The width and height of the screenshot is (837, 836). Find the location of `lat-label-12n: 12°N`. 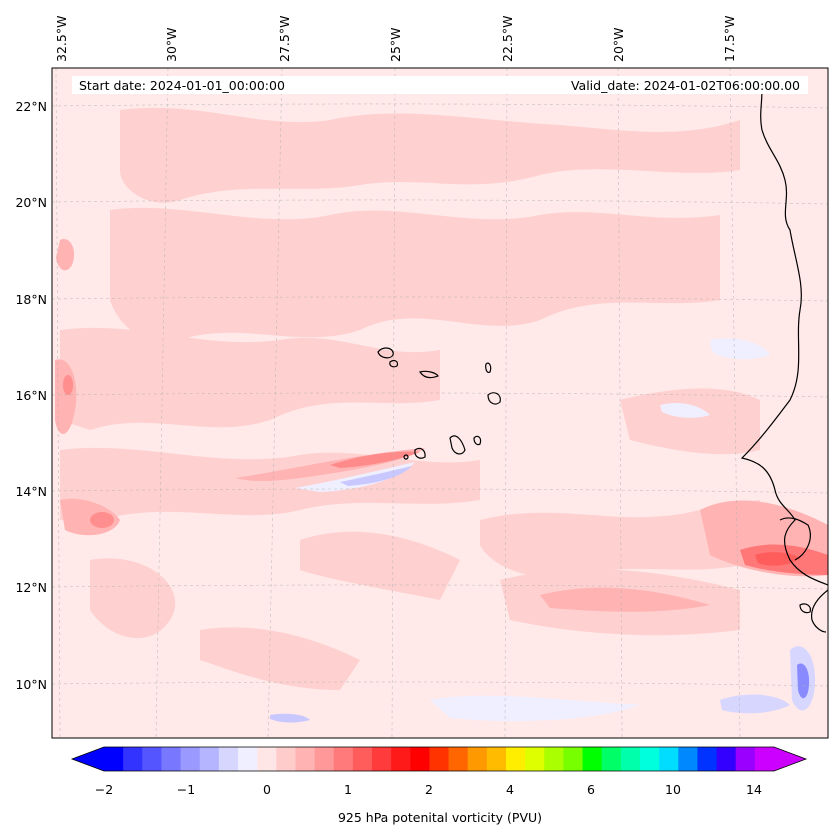

lat-label-12n: 12°N is located at coordinates (31, 587).